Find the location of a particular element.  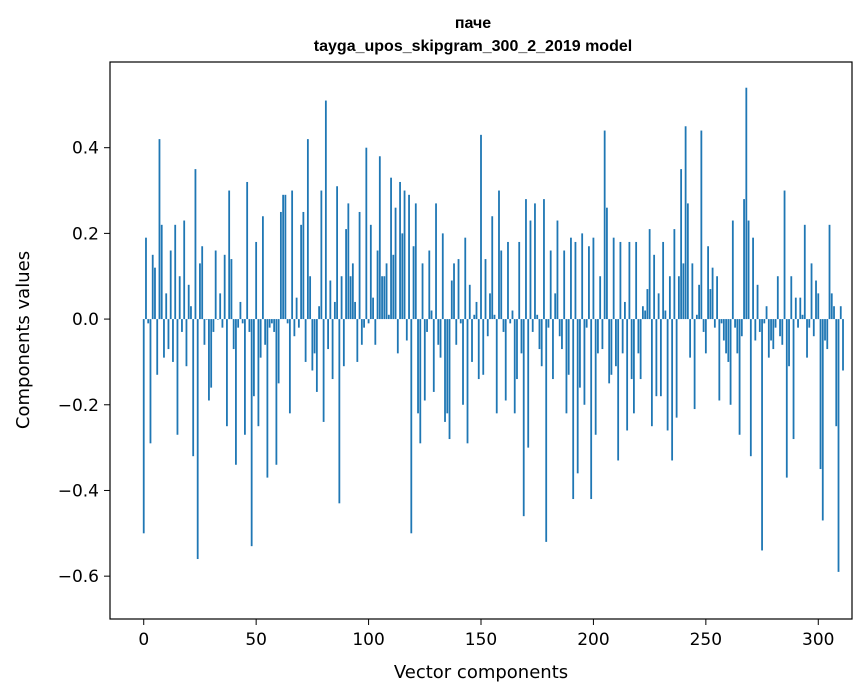

y-tick-label: 0.0 is located at coordinates (85, 320).